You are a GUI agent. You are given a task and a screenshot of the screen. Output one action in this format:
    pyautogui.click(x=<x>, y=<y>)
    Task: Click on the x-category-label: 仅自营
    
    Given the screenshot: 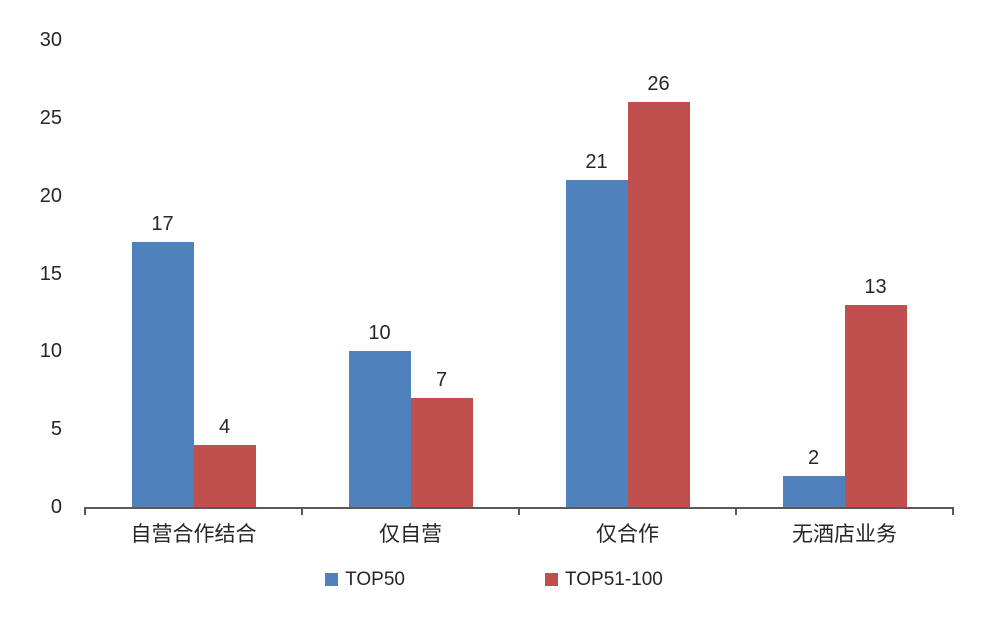 What is the action you would take?
    pyautogui.click(x=410, y=534)
    